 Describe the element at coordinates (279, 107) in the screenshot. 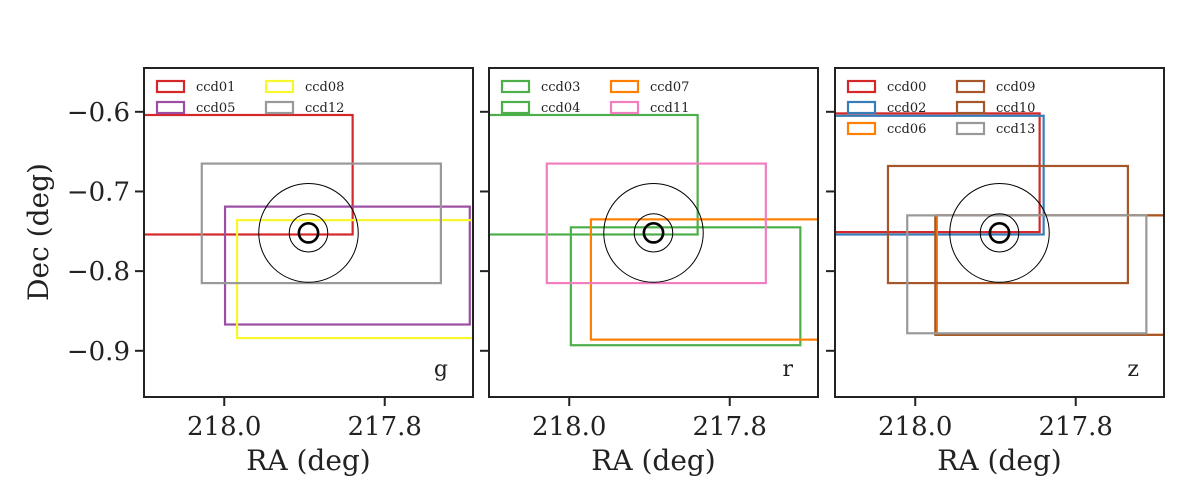

I see `legend-swatch-ccd12` at that location.